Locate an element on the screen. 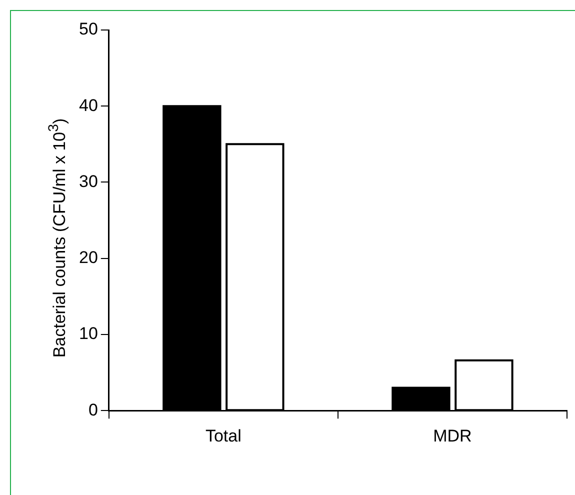 This screenshot has width=575, height=495. x-tick-label: Total is located at coordinates (223, 436).